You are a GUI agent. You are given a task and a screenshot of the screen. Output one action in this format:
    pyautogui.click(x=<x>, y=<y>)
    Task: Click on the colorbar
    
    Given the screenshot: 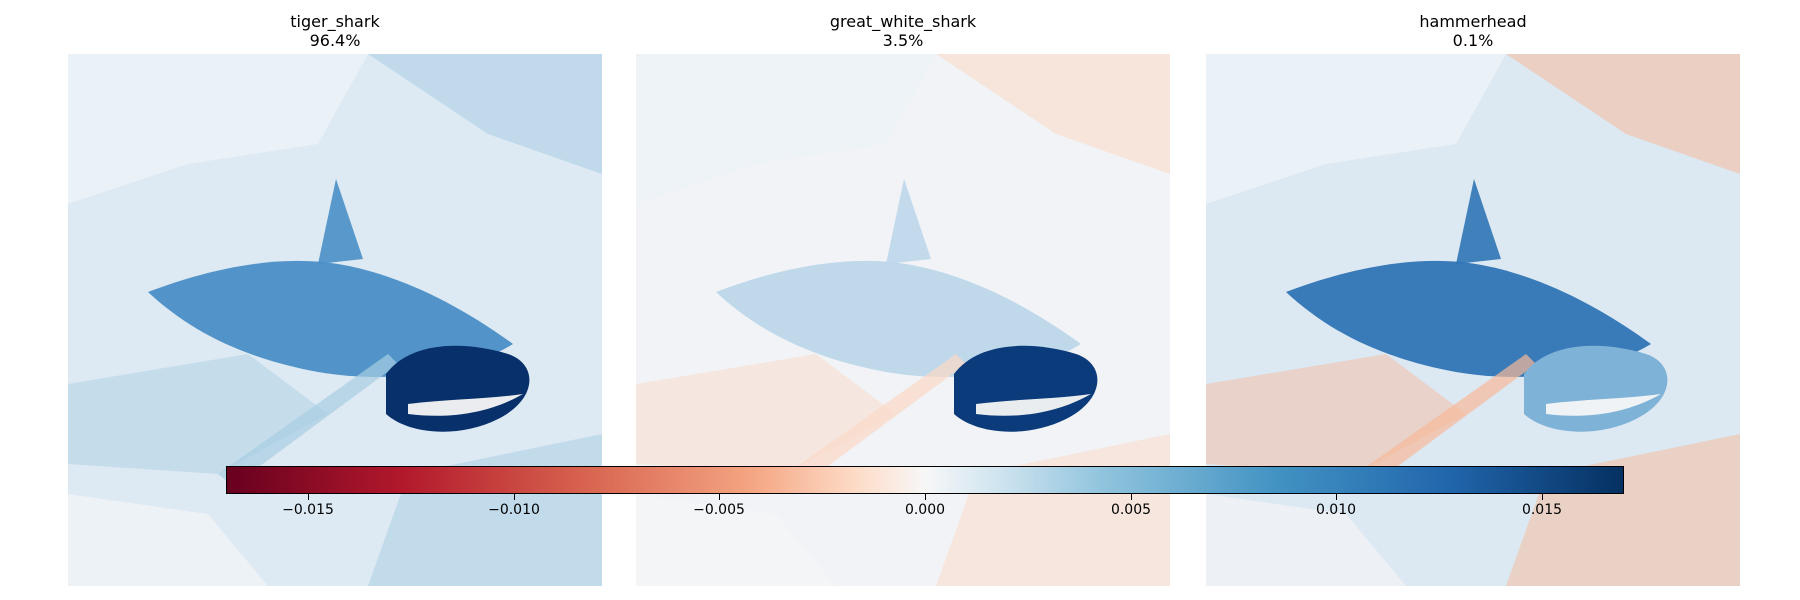 What is the action you would take?
    pyautogui.click(x=925, y=480)
    